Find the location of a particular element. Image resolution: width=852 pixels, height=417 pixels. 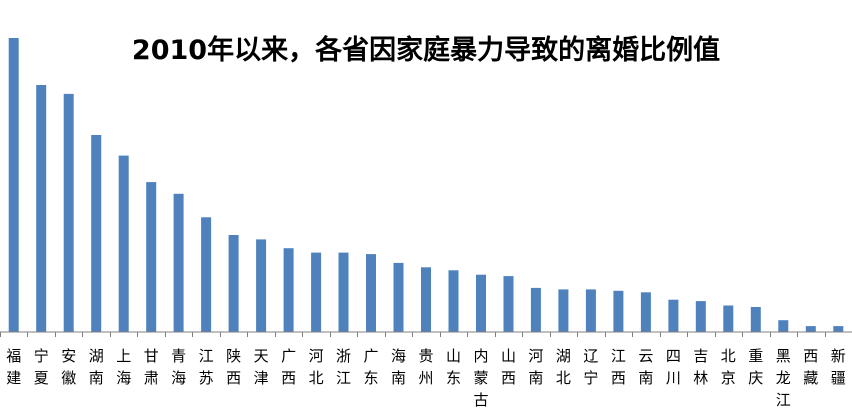

x-tick-label: 海南 is located at coordinates (398, 367).